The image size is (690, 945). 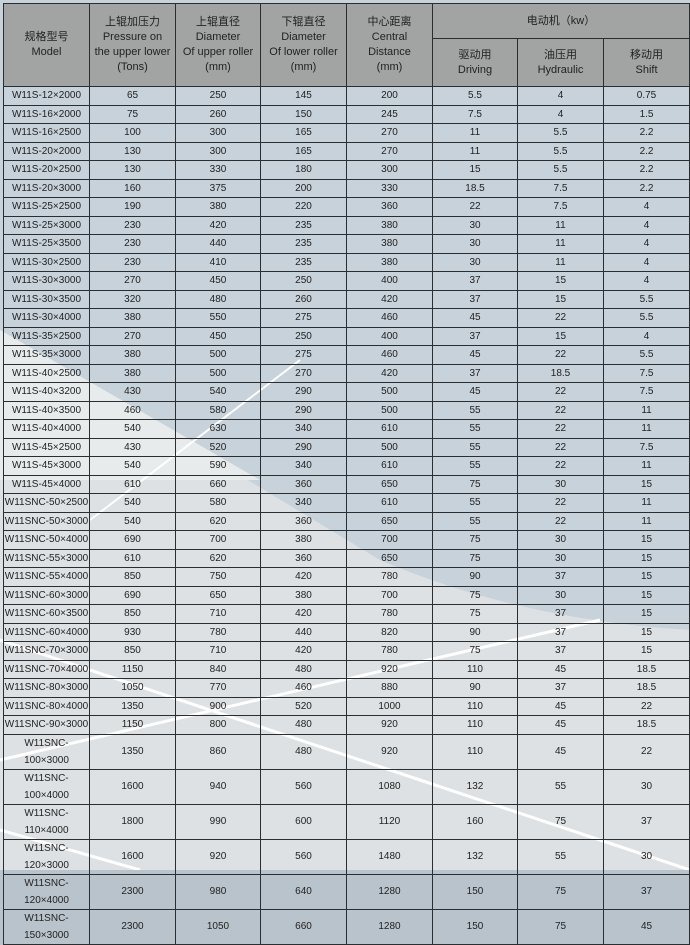 I want to click on cell-hydraulic: 11, so click(x=560, y=225).